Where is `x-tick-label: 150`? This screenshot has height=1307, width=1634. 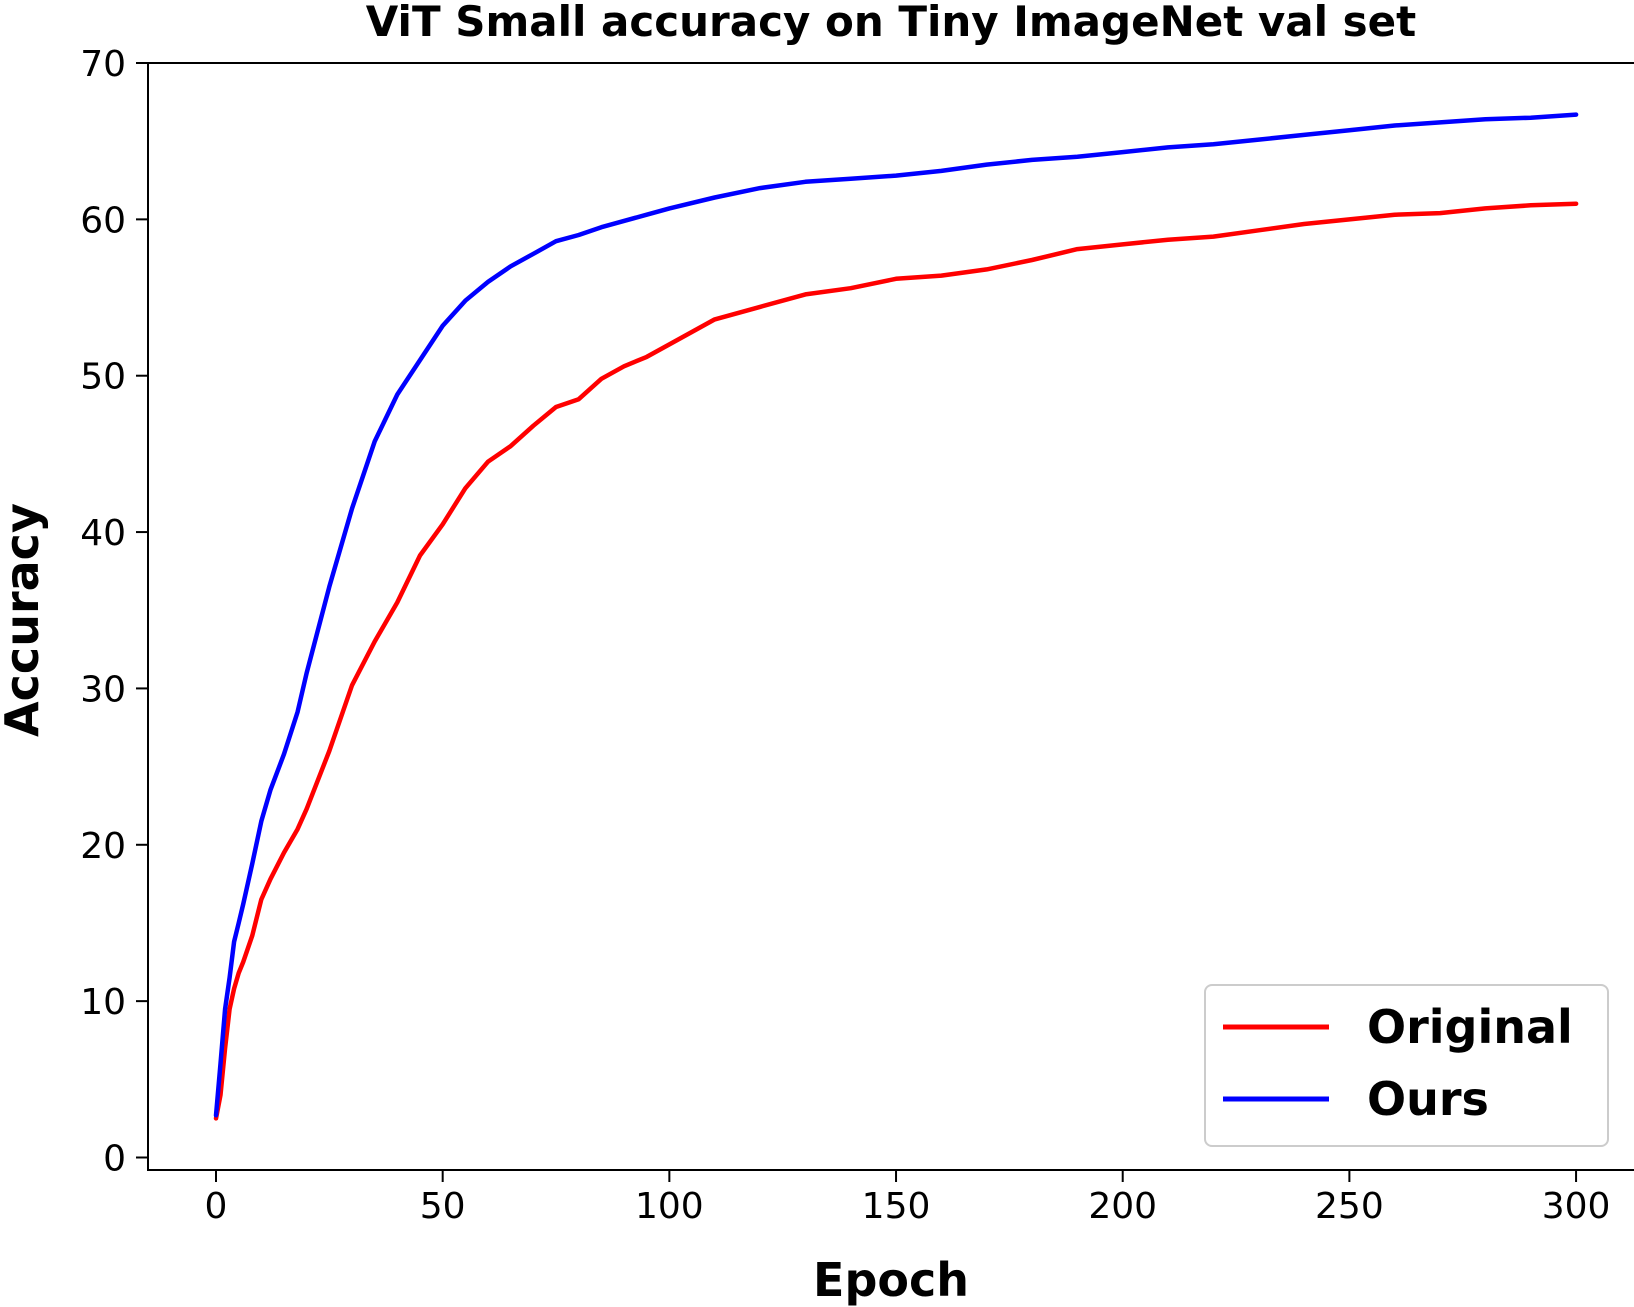
x-tick-label: 150 is located at coordinates (896, 1206).